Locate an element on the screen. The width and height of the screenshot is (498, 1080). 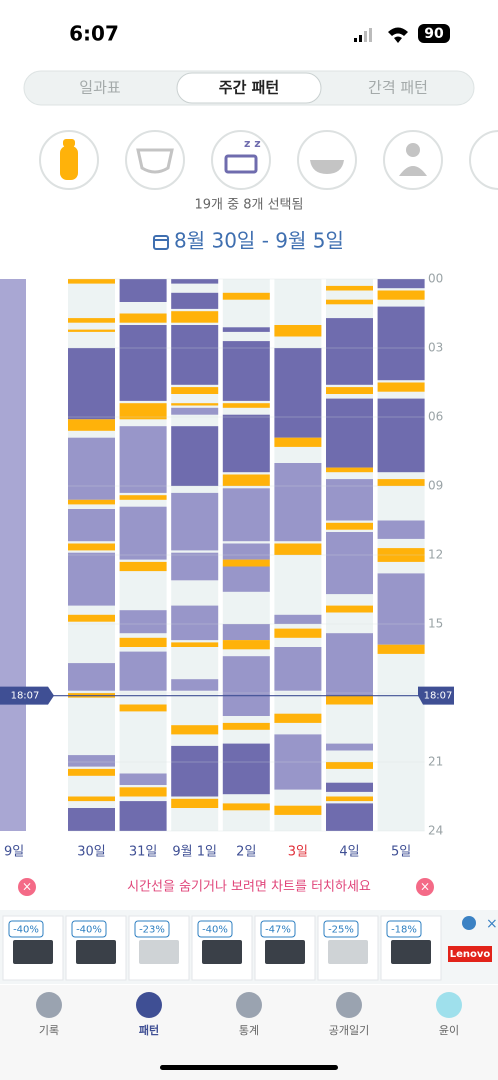
hint-close-left is located at coordinates (27, 887).